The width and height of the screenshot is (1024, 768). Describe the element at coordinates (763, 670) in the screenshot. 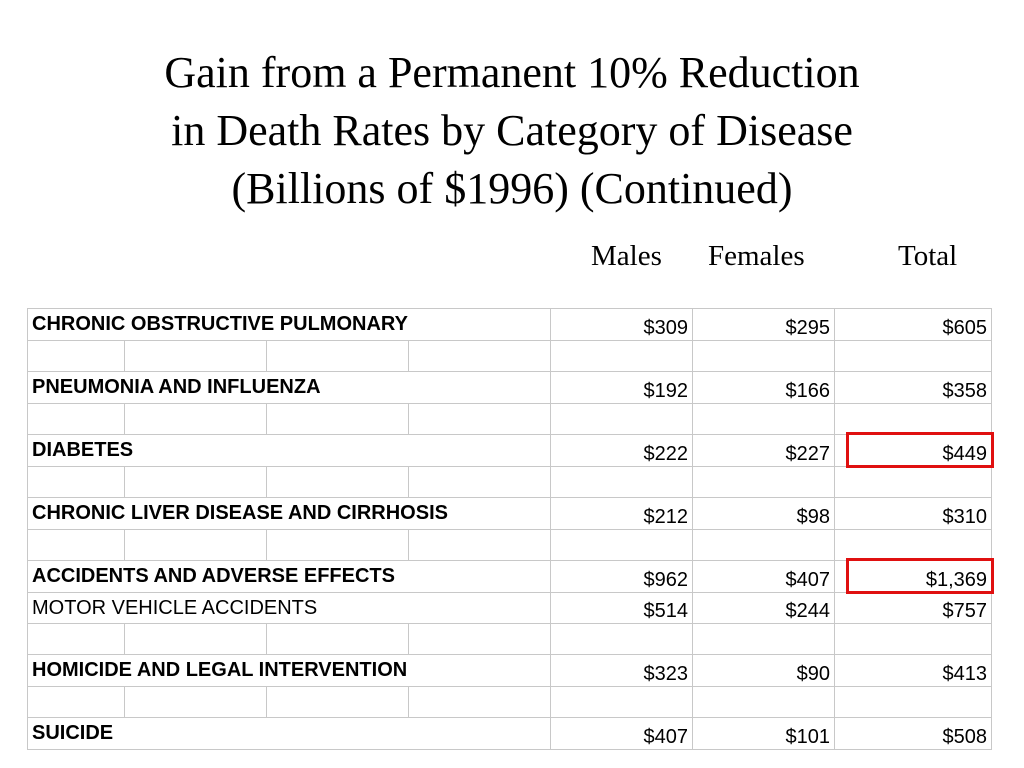

I see `females-cell: $90` at that location.